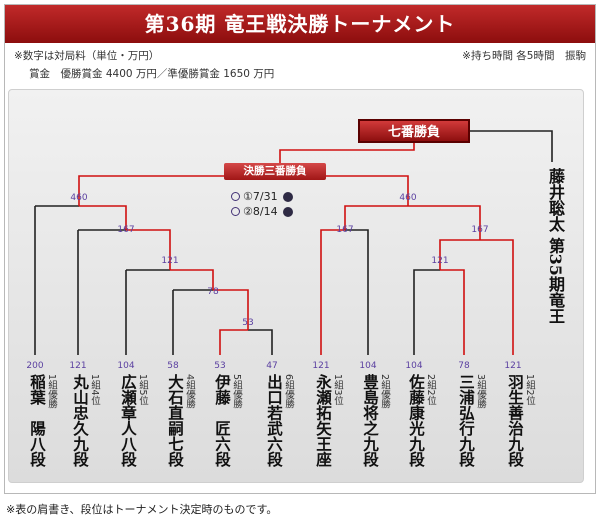 The height and width of the screenshot is (524, 603). Describe the element at coordinates (175, 420) in the screenshot. I see `player-name: 大石直嗣七段` at that location.